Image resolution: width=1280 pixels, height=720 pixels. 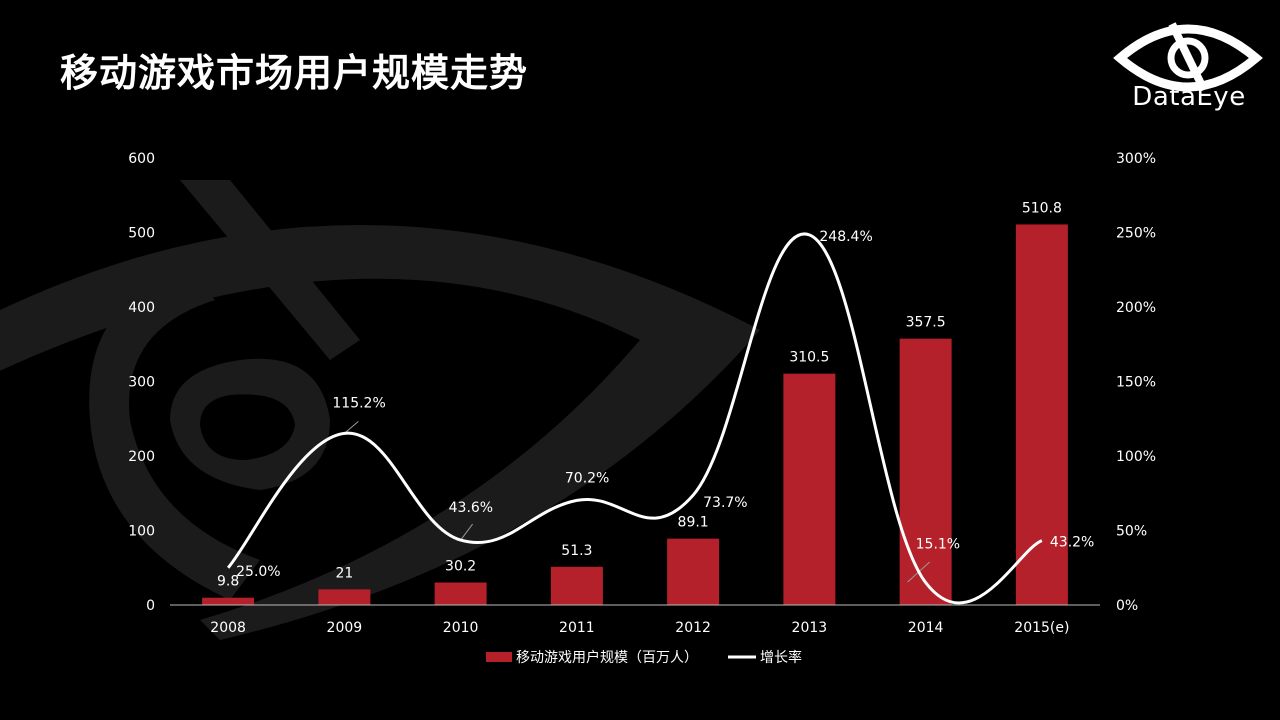 What do you see at coordinates (141, 159) in the screenshot?
I see `left-axis-tick-label: 600` at bounding box center [141, 159].